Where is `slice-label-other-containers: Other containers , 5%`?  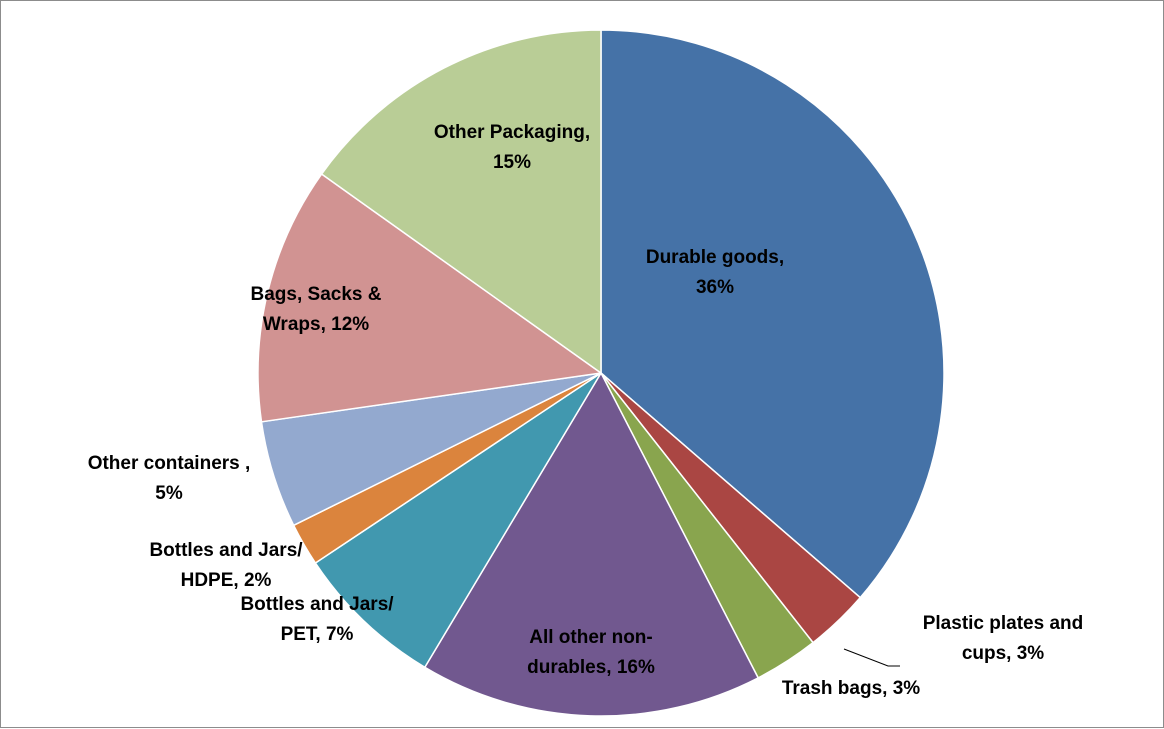 slice-label-other-containers: Other containers , 5% is located at coordinates (169, 478).